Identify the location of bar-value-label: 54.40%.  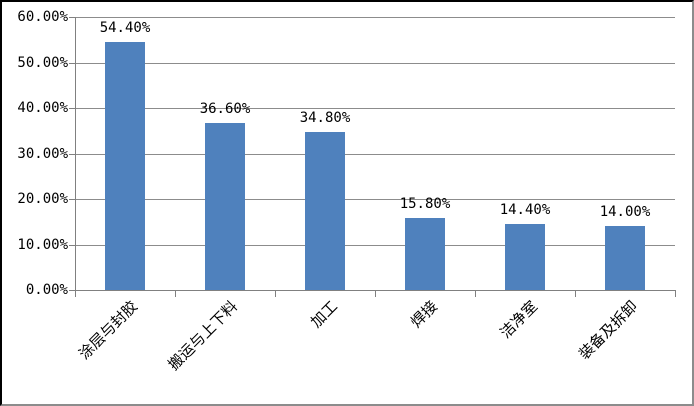
(125, 28).